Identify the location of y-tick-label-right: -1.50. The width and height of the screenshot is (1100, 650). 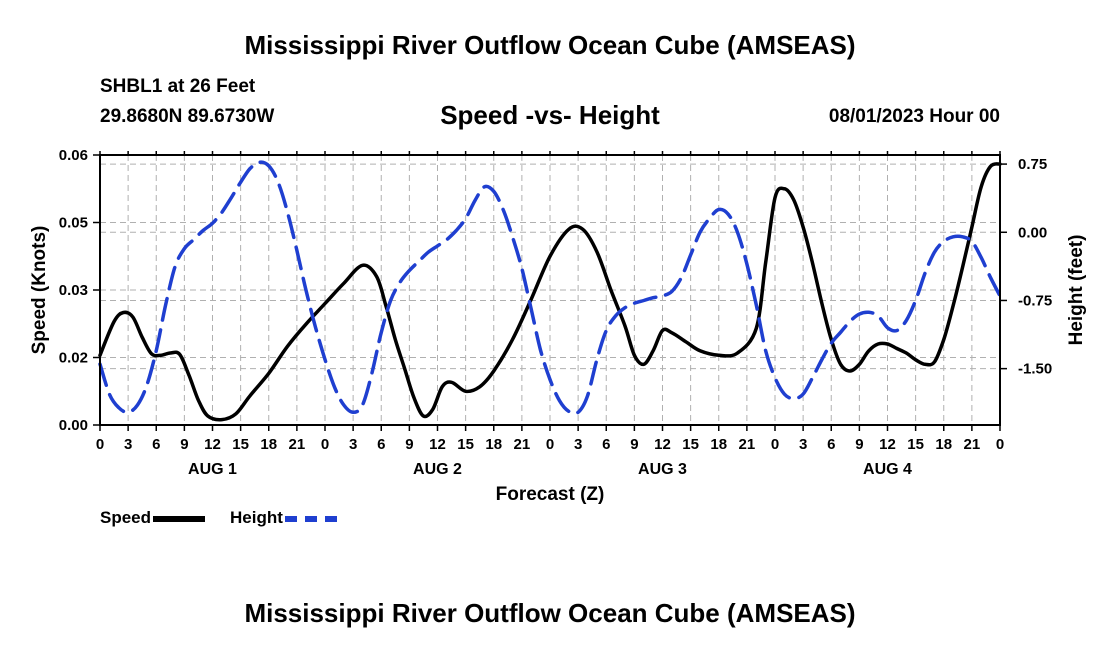
(1035, 369).